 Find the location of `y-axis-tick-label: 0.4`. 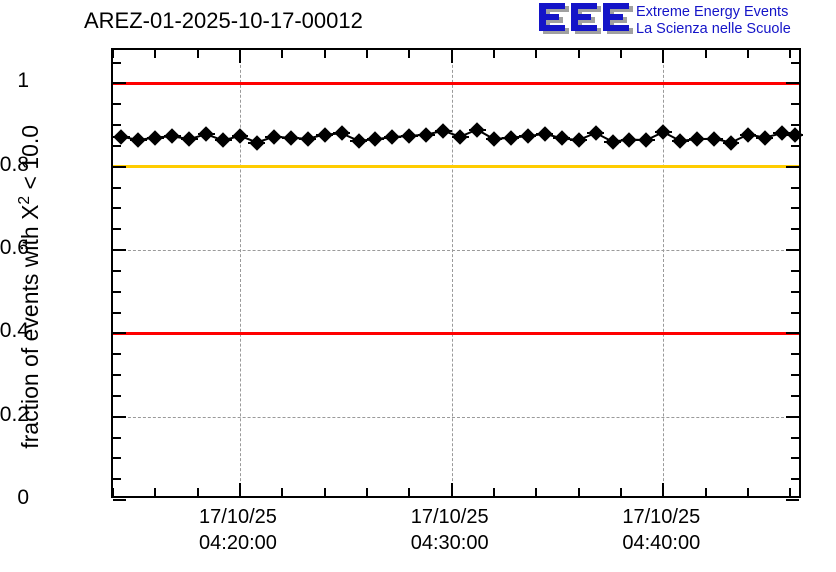

y-axis-tick-label: 0.4 is located at coordinates (14, 331).